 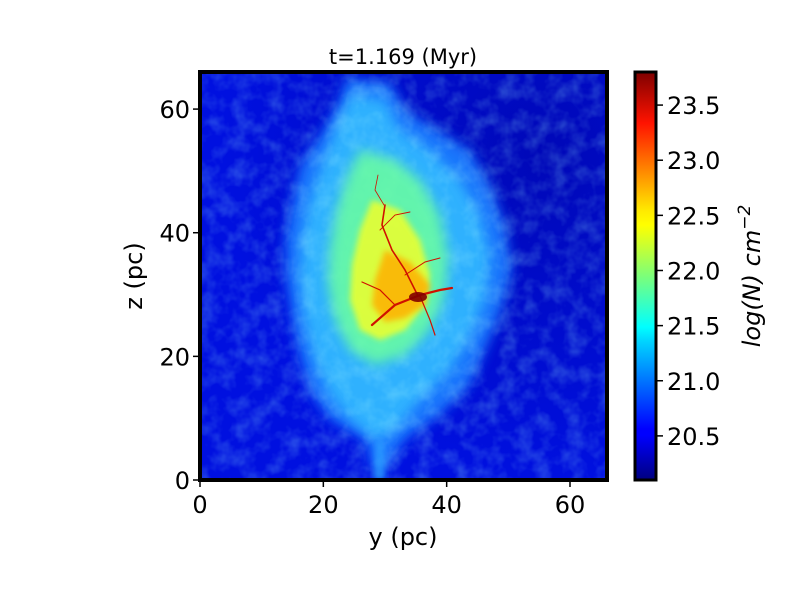 I want to click on colorbar-frame, so click(x=645, y=276).